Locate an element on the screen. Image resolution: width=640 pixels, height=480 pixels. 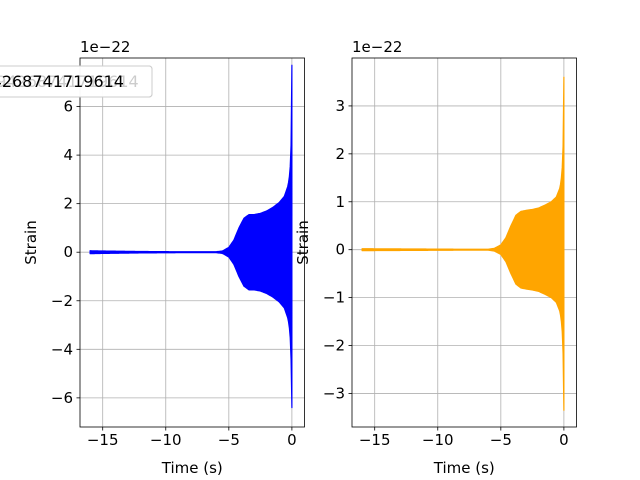
y-tick: −1 is located at coordinates (337, 298).